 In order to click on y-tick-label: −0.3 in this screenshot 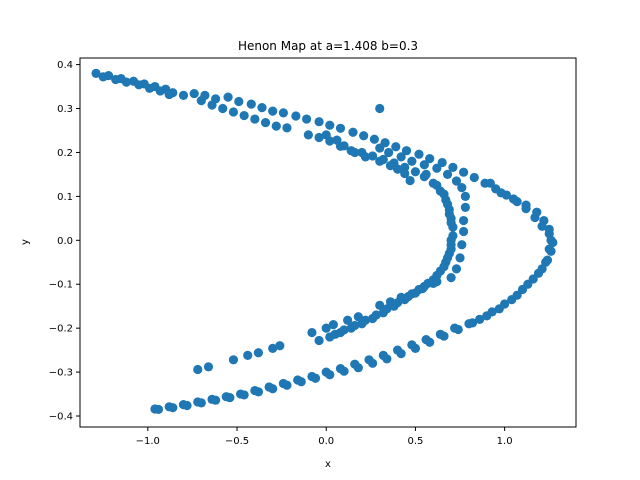, I will do `click(61, 373)`.